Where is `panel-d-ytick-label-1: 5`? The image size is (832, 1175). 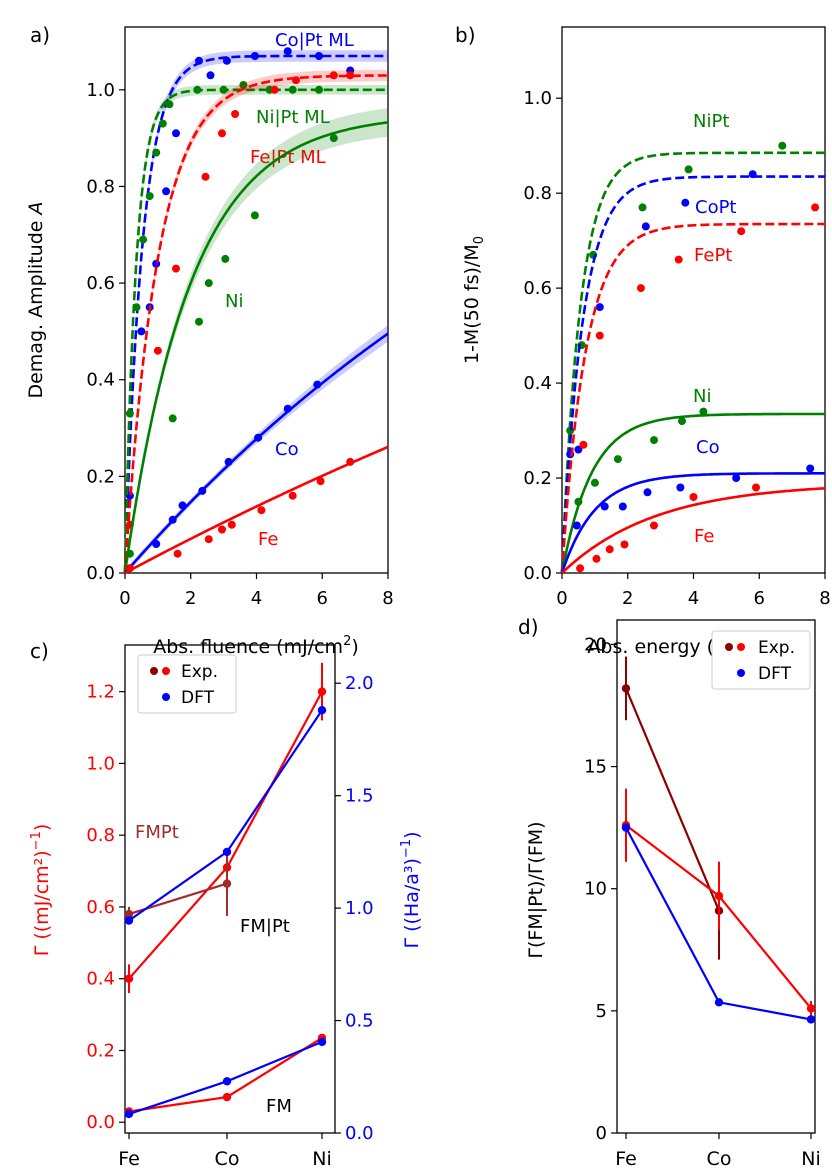 panel-d-ytick-label-1: 5 is located at coordinates (601, 1011).